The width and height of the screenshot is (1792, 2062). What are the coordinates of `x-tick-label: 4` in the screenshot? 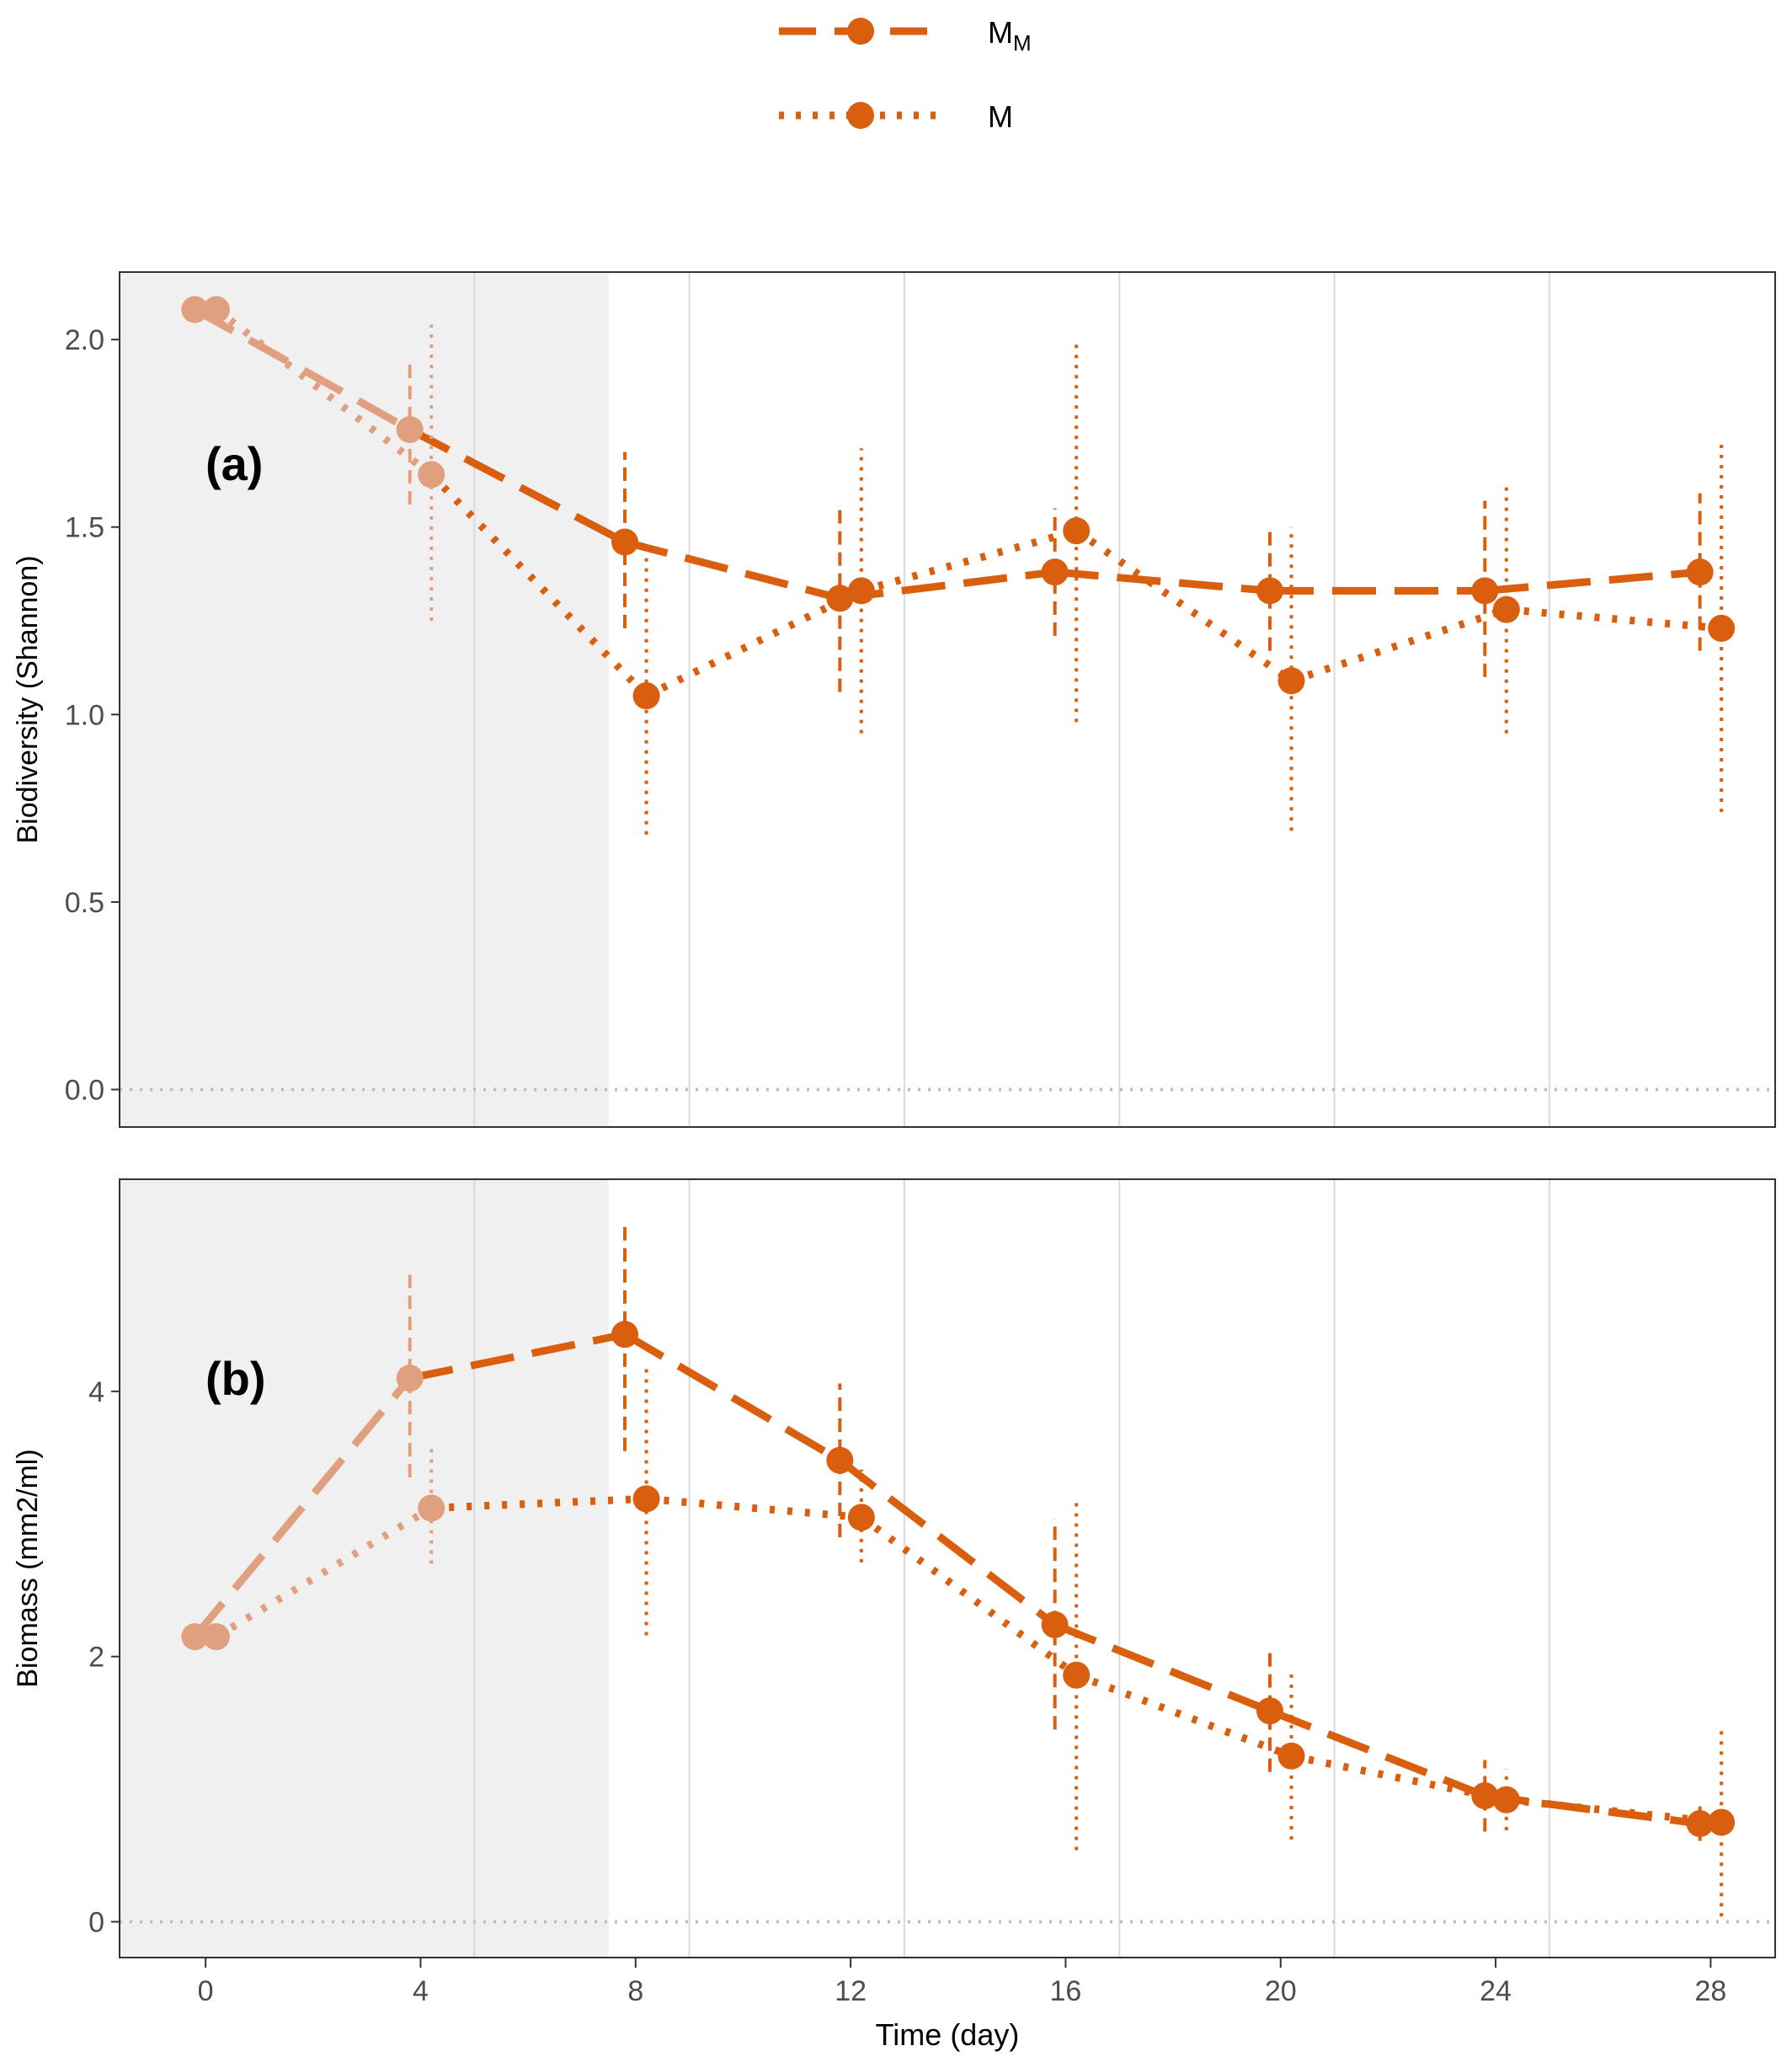 It's located at (421, 1991).